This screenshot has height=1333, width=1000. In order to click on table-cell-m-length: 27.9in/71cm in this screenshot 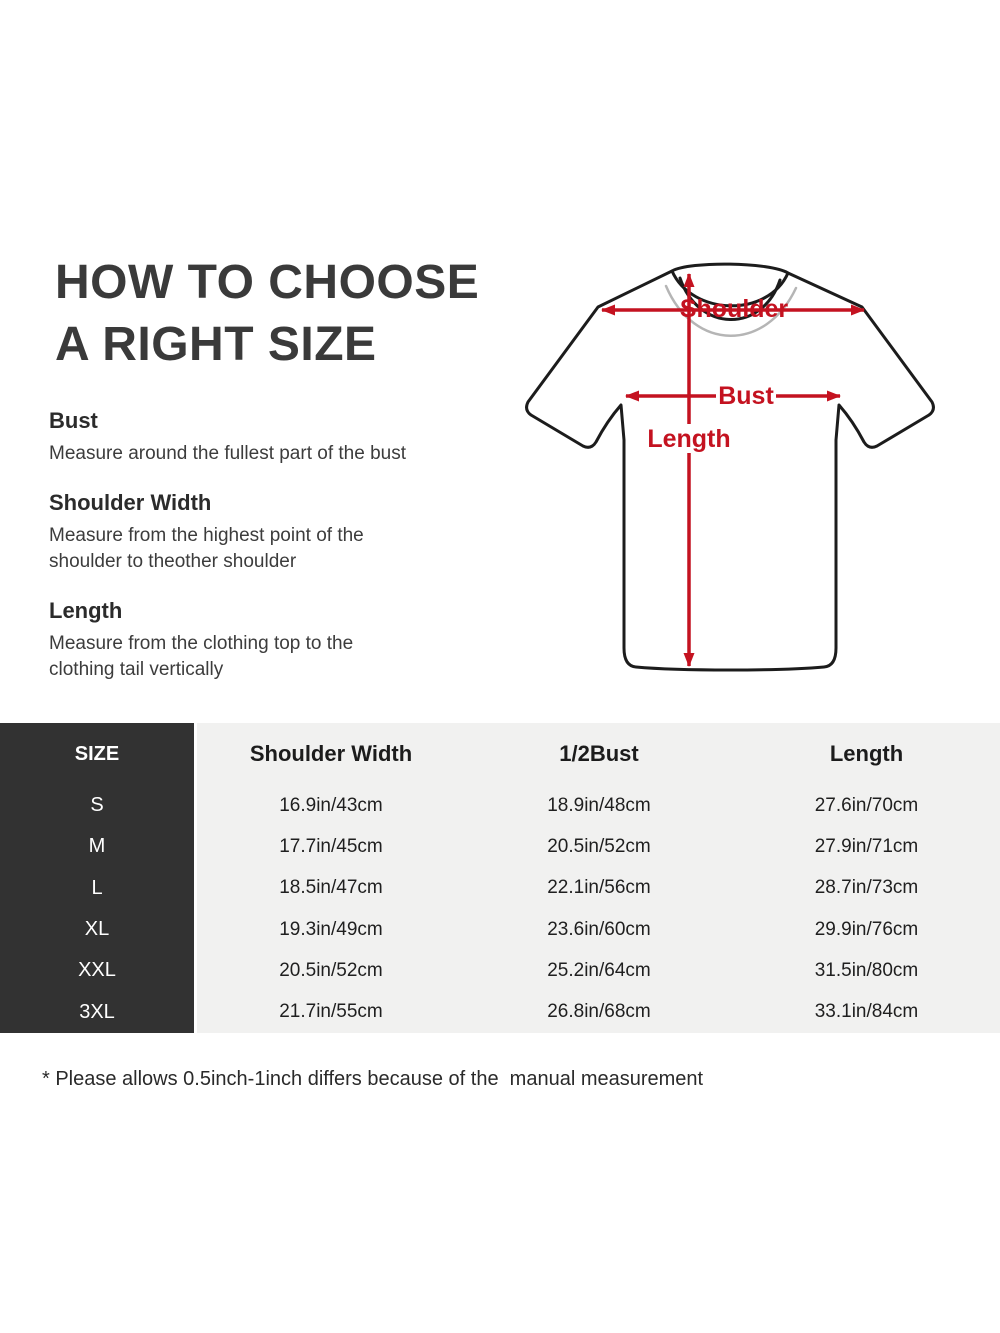, I will do `click(866, 847)`.